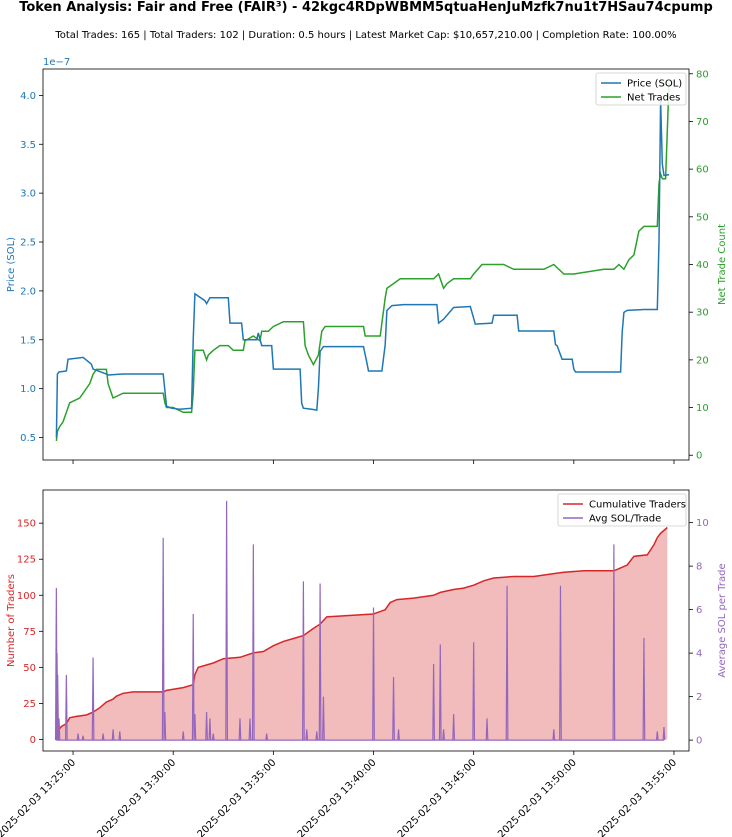 Image resolution: width=732 pixels, height=837 pixels. What do you see at coordinates (28, 96) in the screenshot?
I see `y-left-tick-label: 4.0` at bounding box center [28, 96].